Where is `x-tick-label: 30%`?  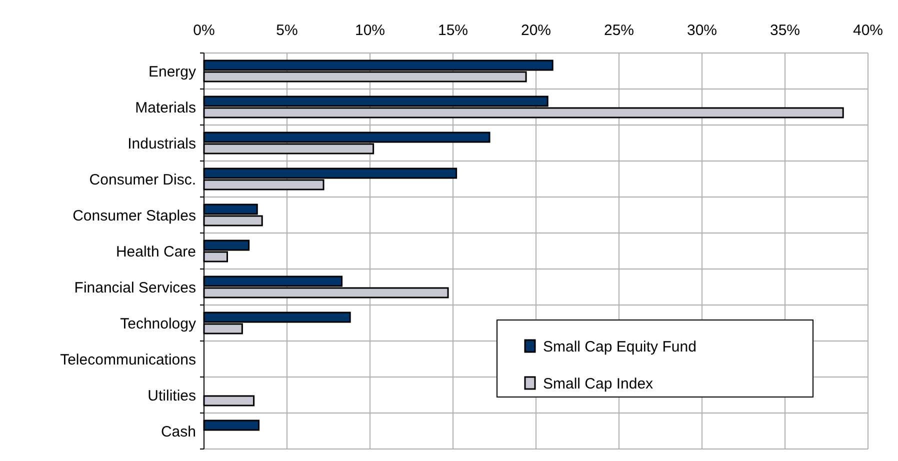
x-tick-label: 30% is located at coordinates (702, 30).